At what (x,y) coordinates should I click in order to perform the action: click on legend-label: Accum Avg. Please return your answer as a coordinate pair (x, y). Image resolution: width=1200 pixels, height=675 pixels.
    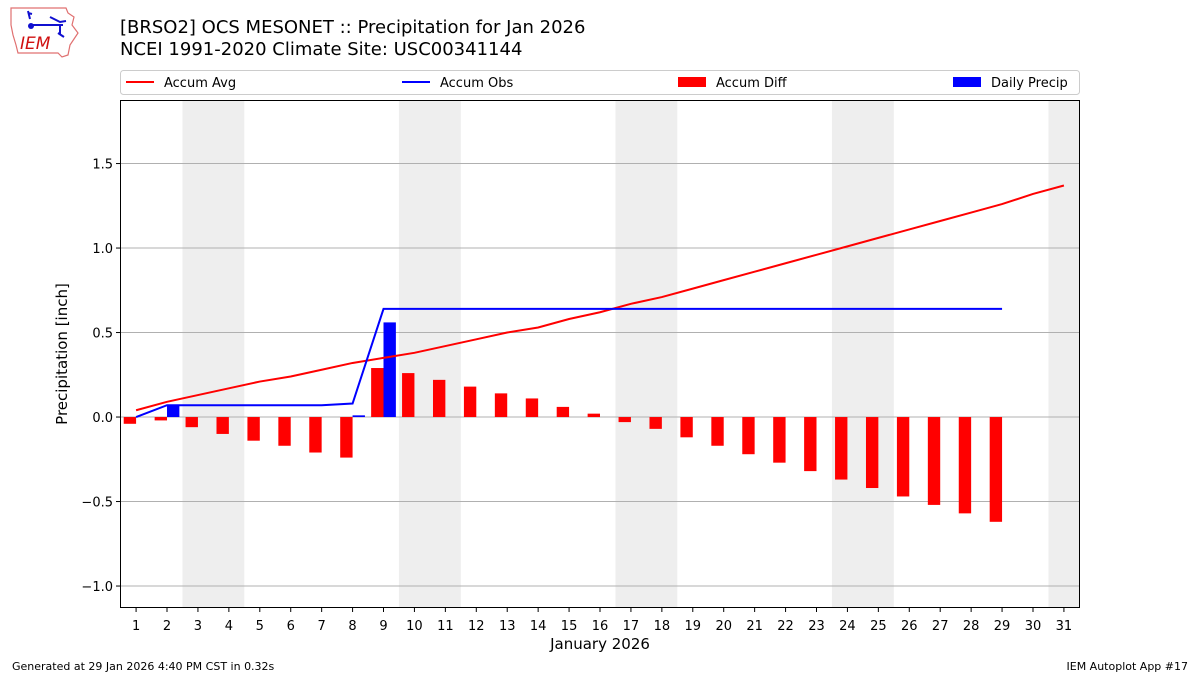
    Looking at the image, I should click on (200, 83).